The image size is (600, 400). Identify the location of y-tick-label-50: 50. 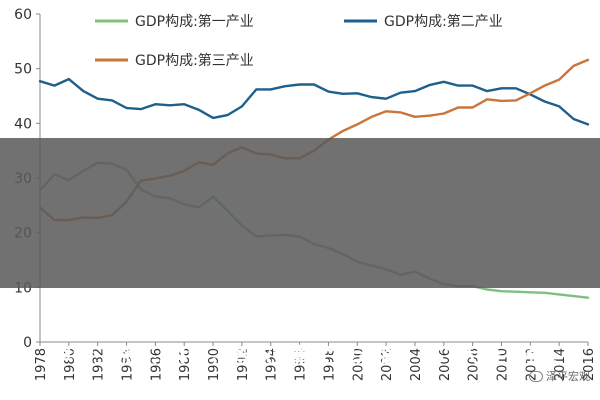
(23, 70).